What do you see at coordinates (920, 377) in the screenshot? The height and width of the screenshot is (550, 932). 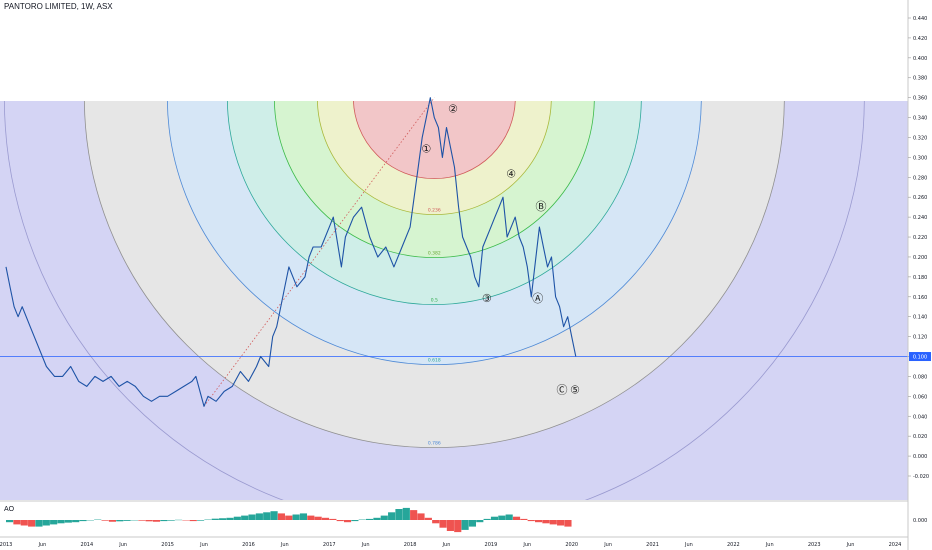 I see `y-tick-label: 0.080` at bounding box center [920, 377].